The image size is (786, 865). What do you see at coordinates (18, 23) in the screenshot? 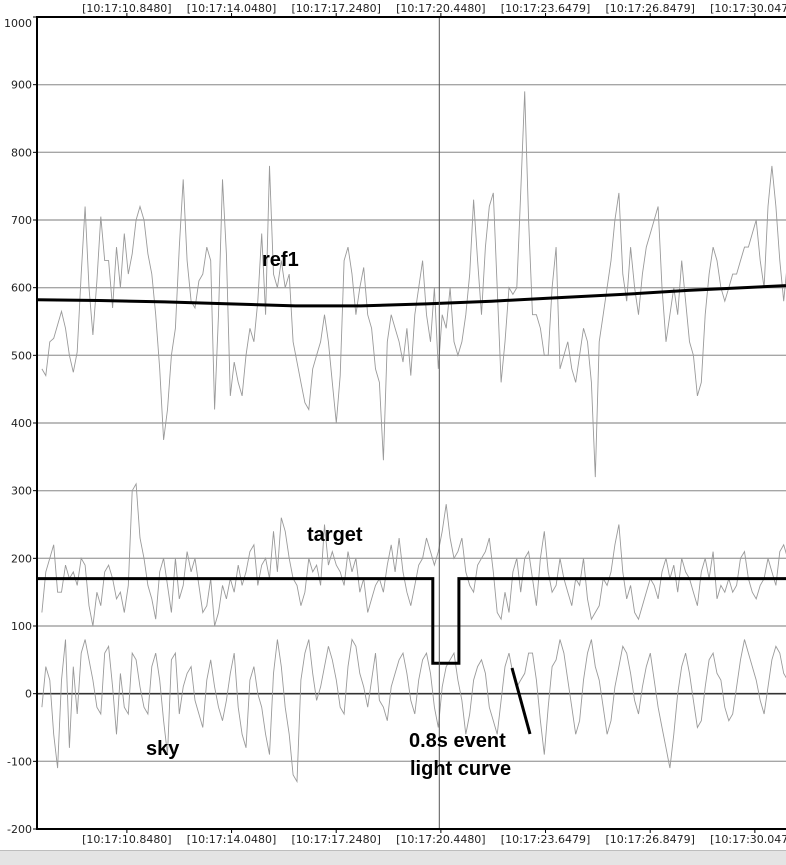
I see `y-tick-label: 1000` at bounding box center [18, 23].